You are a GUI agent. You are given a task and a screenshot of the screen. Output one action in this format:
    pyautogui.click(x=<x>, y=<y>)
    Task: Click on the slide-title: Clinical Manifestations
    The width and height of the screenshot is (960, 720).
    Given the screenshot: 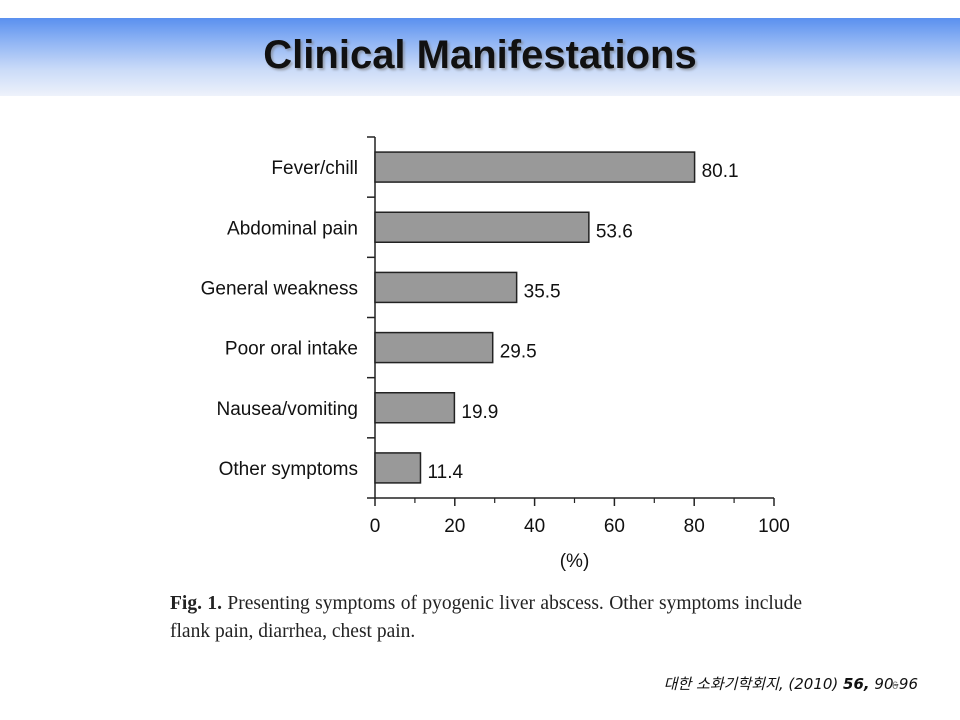 What is the action you would take?
    pyautogui.click(x=480, y=55)
    